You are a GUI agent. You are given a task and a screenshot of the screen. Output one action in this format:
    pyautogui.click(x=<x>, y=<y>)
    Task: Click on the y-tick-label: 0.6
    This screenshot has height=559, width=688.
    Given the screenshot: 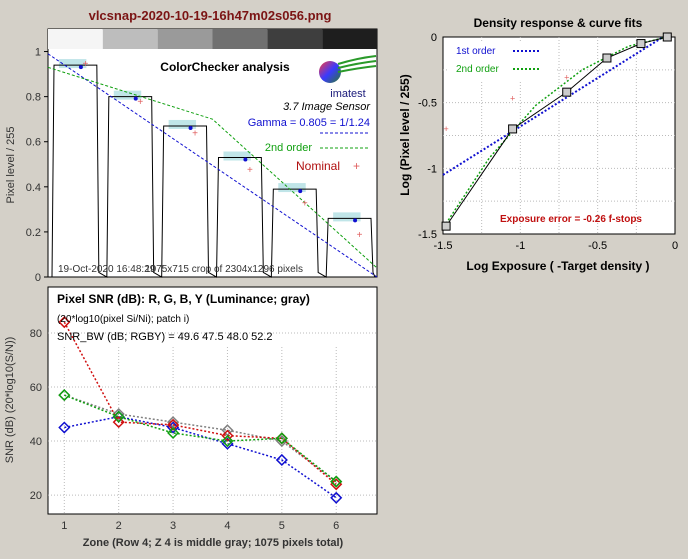 What is the action you would take?
    pyautogui.click(x=33, y=143)
    